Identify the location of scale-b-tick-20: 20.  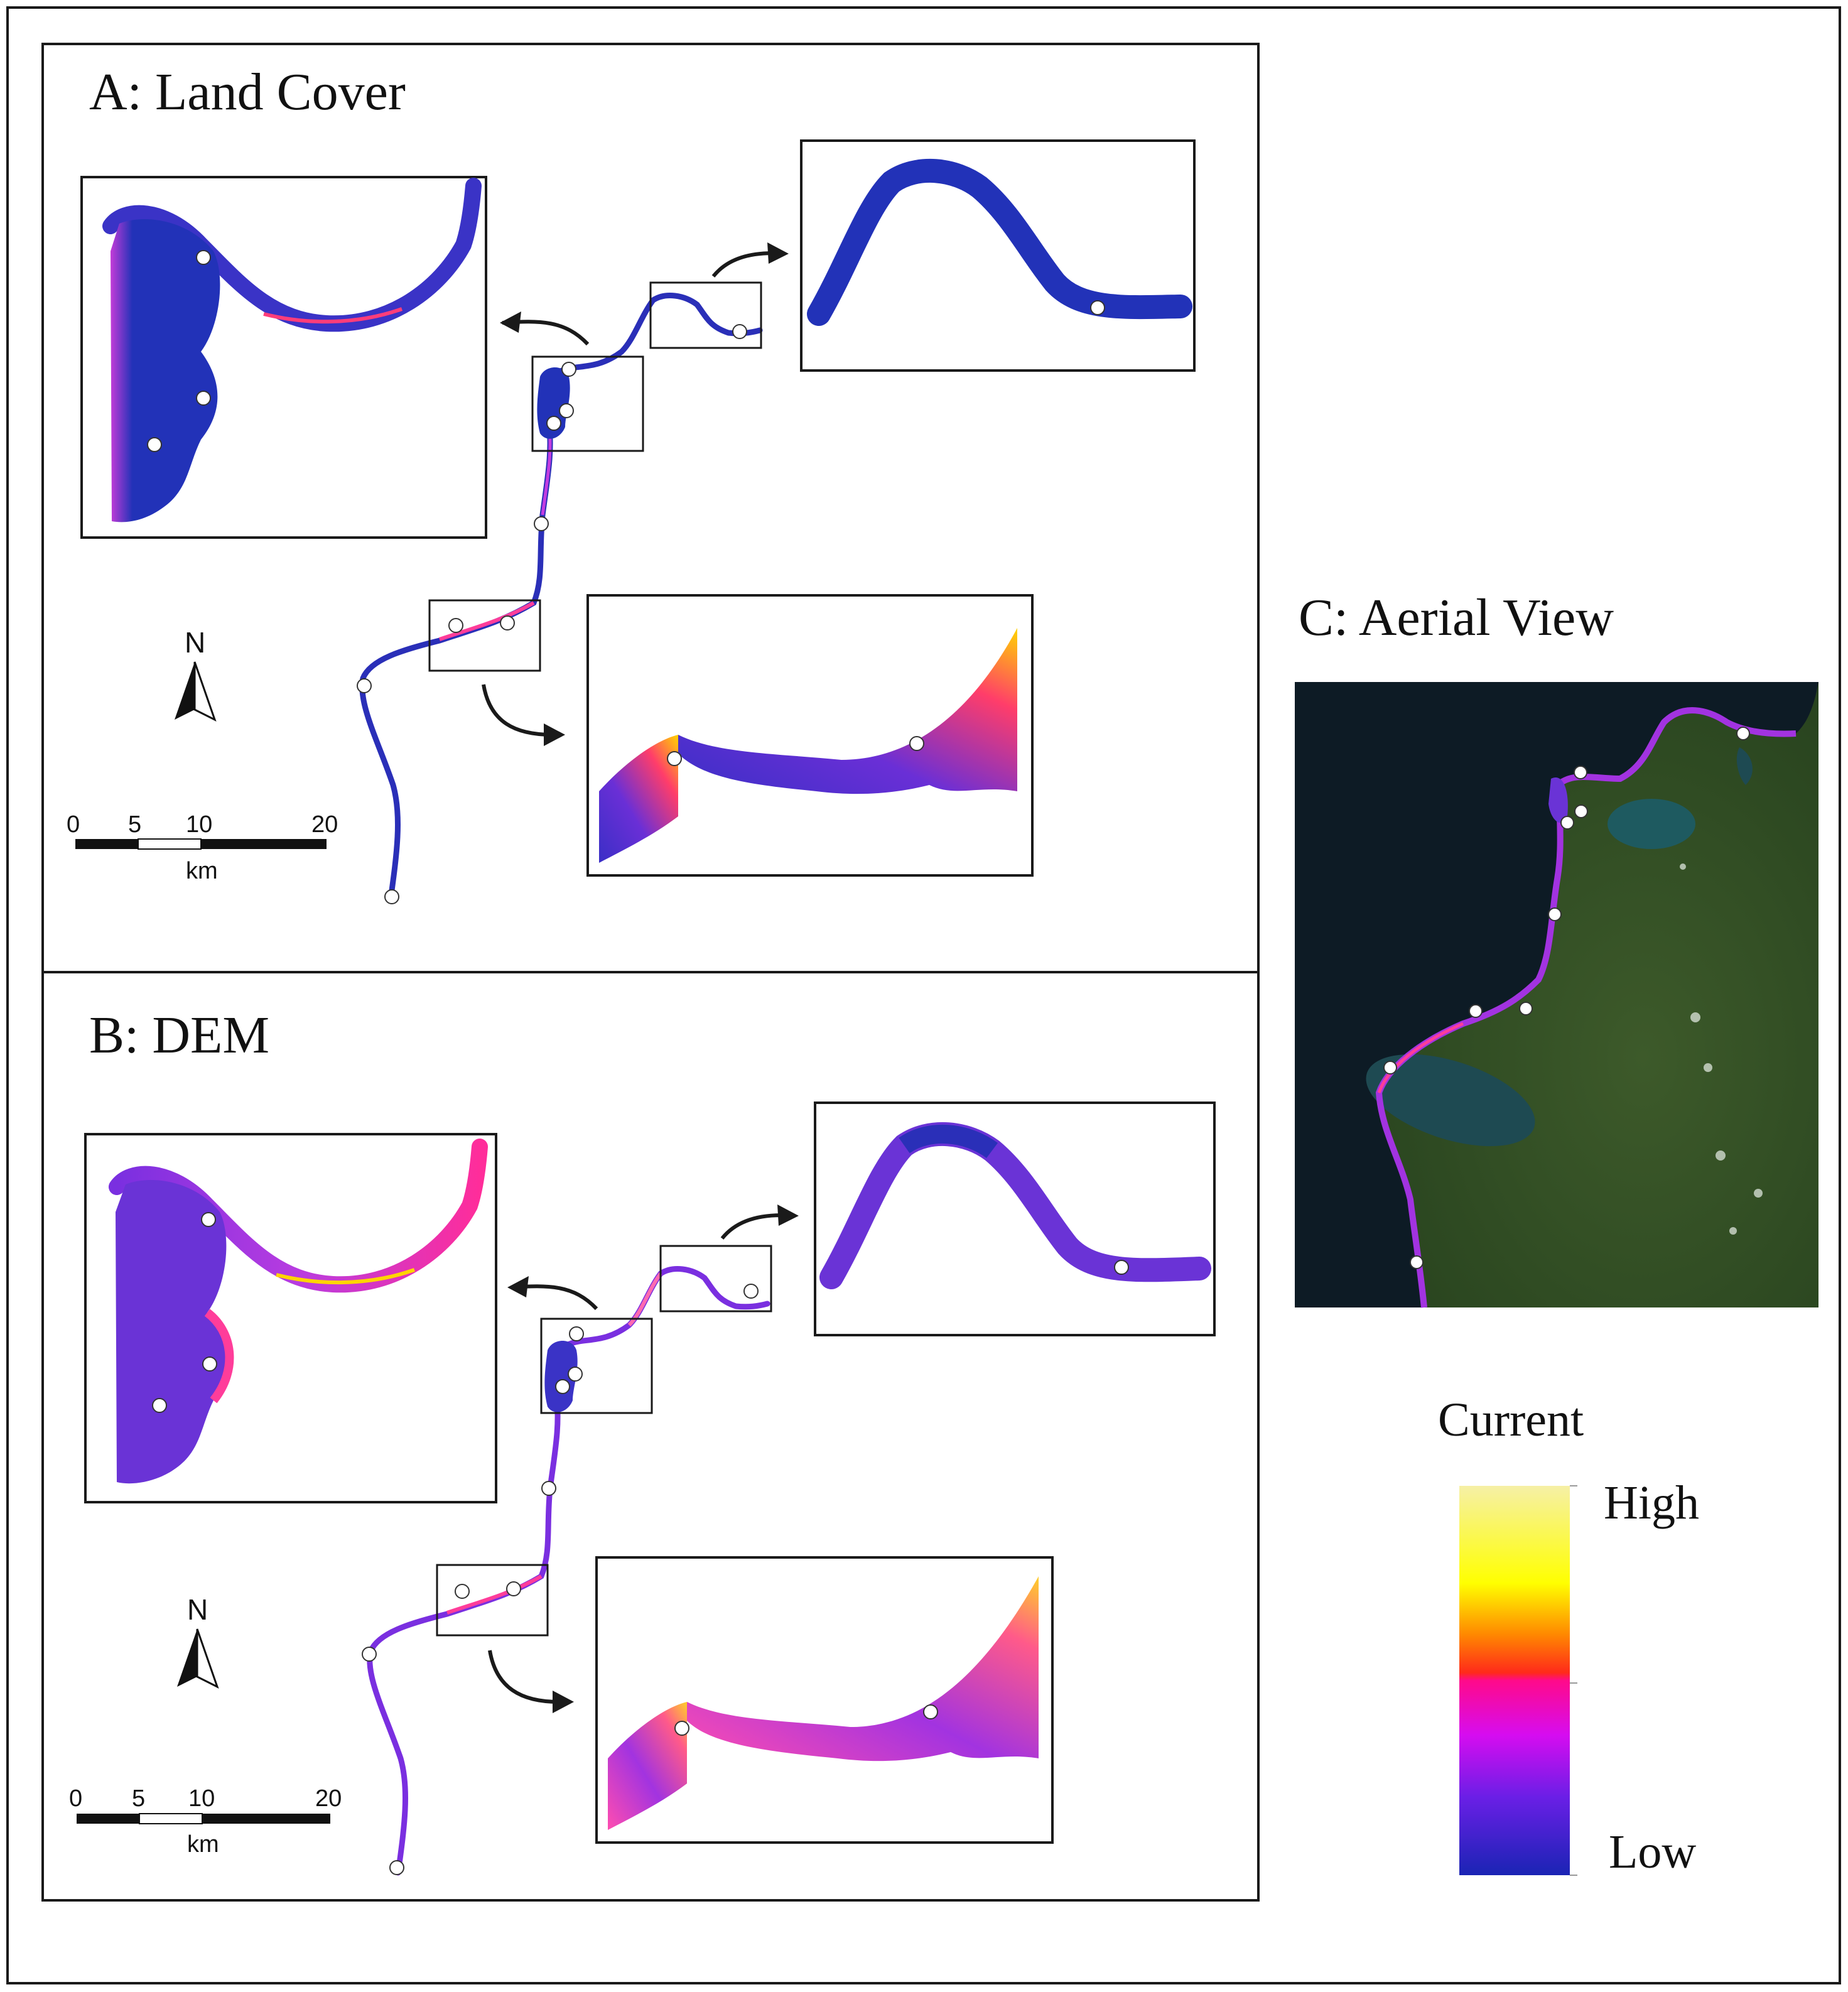
(328, 1798).